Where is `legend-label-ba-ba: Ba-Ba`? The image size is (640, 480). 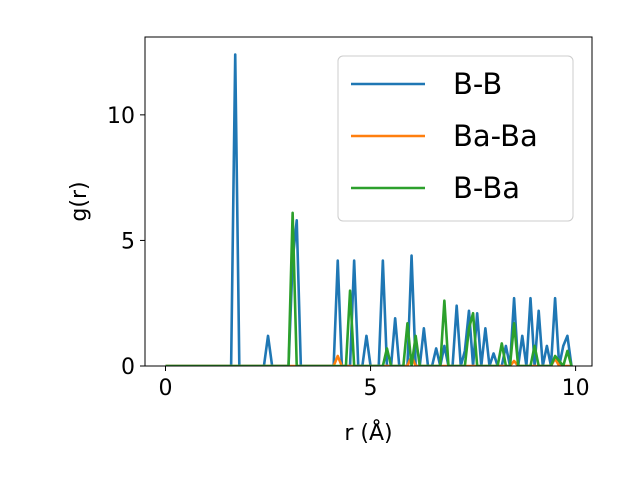 legend-label-ba-ba: Ba-Ba is located at coordinates (495, 136).